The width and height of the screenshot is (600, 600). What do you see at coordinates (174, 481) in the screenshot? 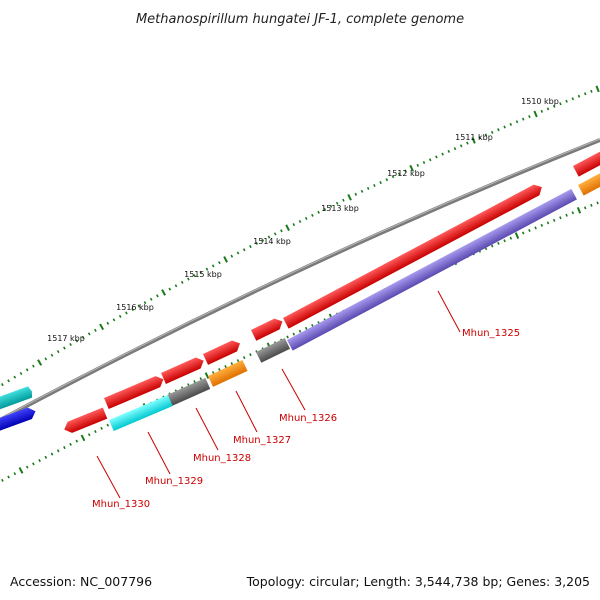
I see `gene-label-mhun-1329: Mhun_1329` at bounding box center [174, 481].